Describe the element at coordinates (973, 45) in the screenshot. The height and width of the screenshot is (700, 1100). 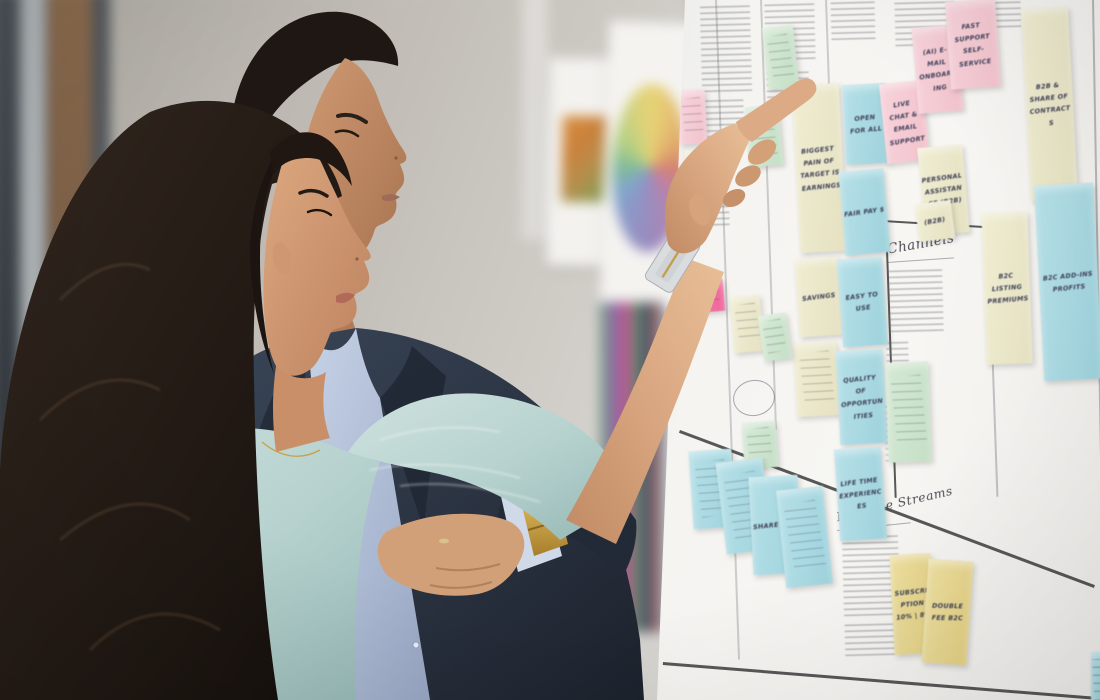
I see `sticky-note-pink-fast-support: FAST SUPPORT SELF-SERVICE` at that location.